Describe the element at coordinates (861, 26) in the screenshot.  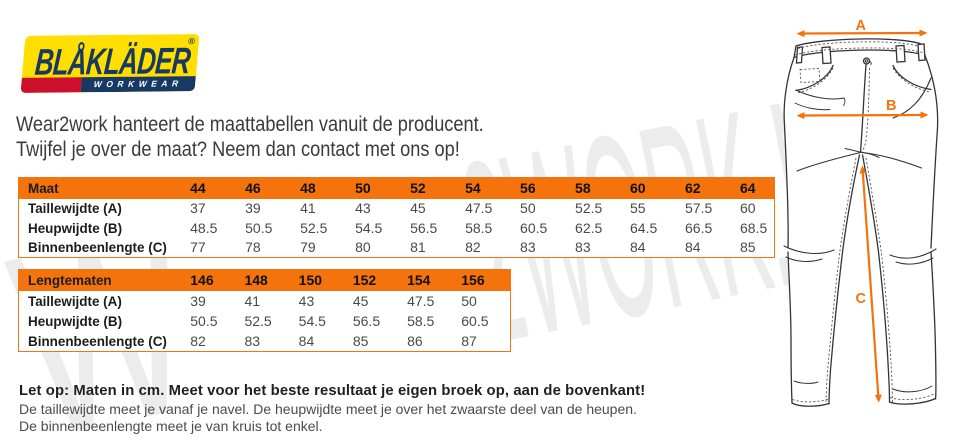
I see `svg-text: A` at that location.